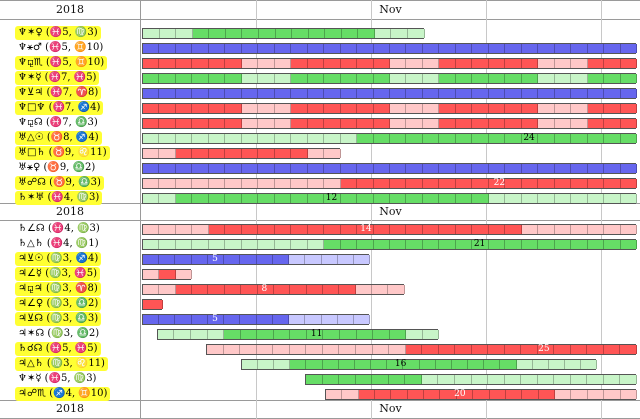 Image resolution: width=640 pixels, height=419 pixels. I want to click on aspect-row: ♆✶☿ (♓7, ♓5), so click(70, 78).